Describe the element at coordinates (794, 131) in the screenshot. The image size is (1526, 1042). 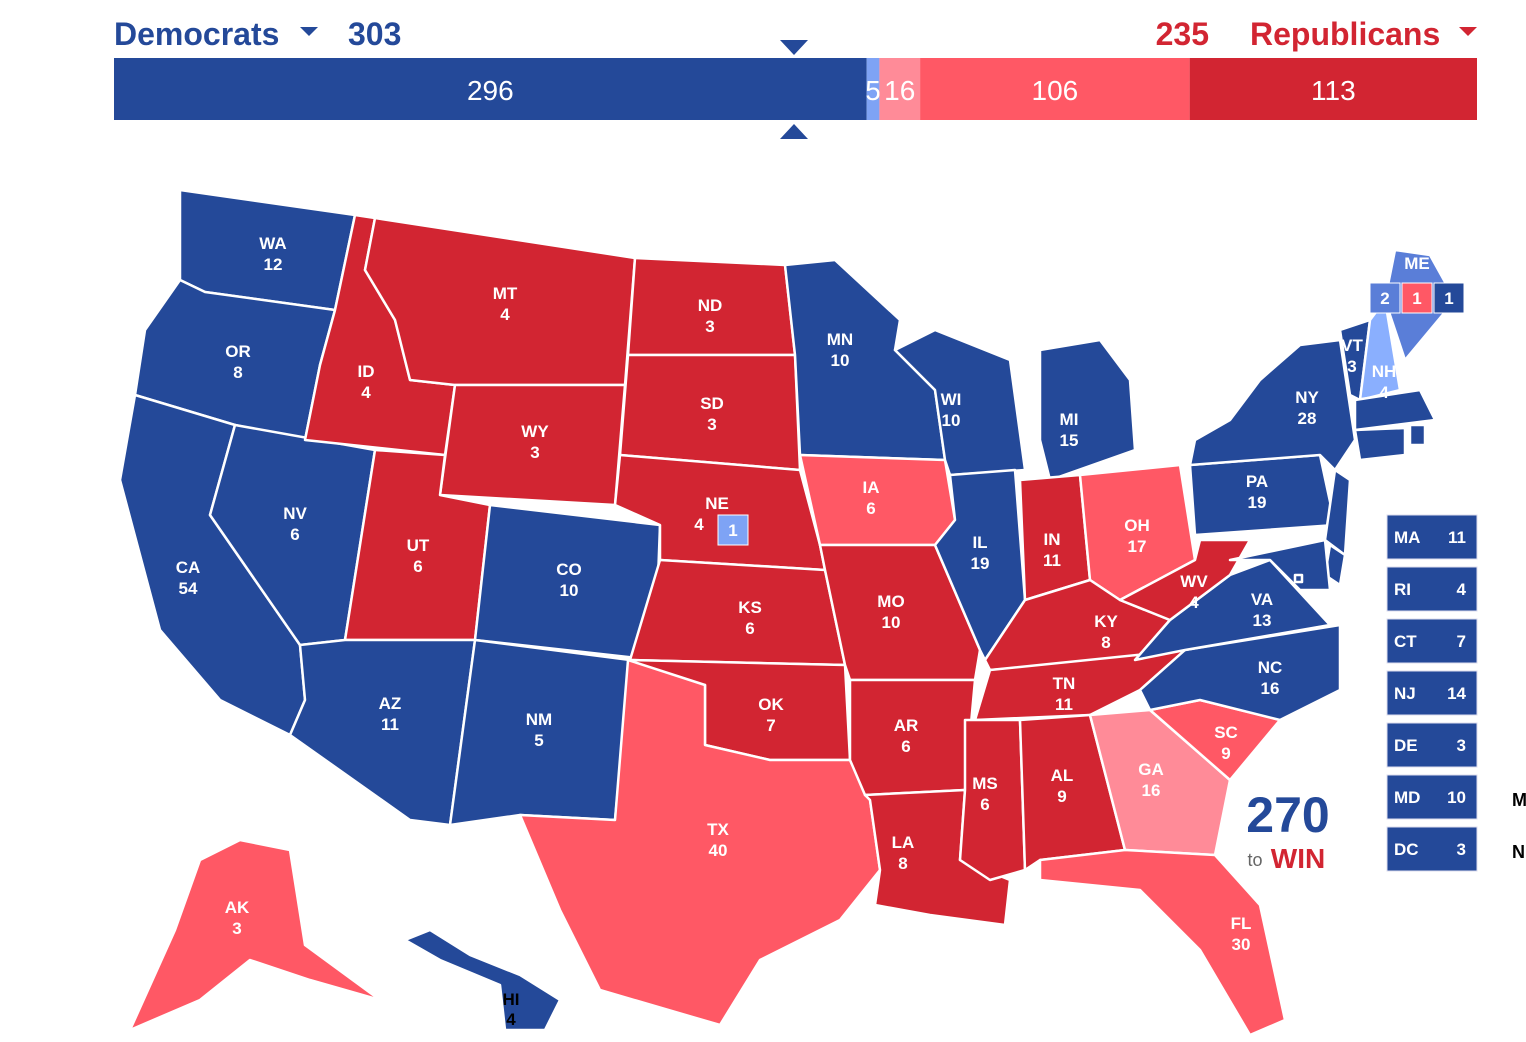
I see `midpoint-marker-bottom` at that location.